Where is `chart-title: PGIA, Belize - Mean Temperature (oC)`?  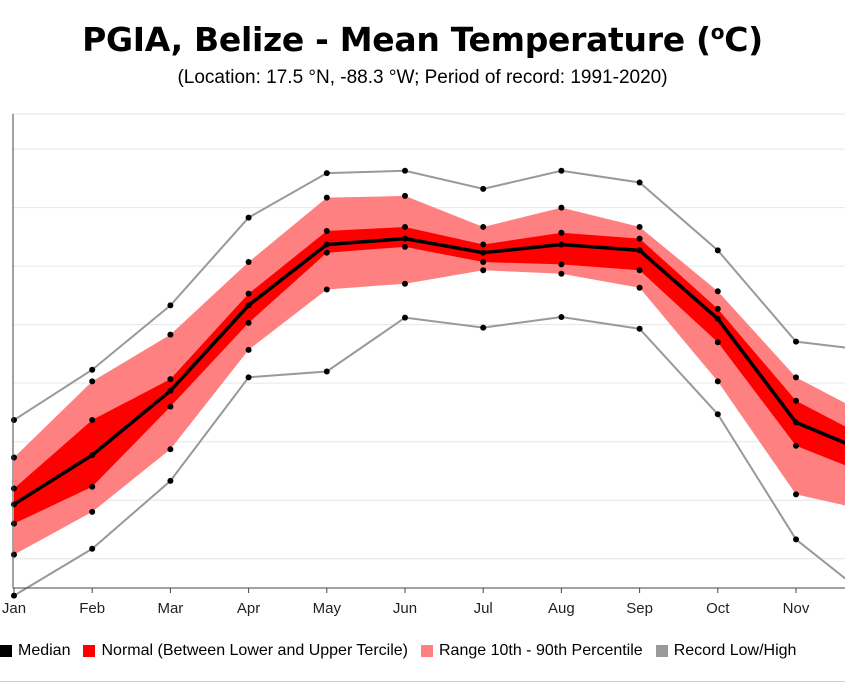
chart-title: PGIA, Belize - Mean Temperature (oC) is located at coordinates (422, 39).